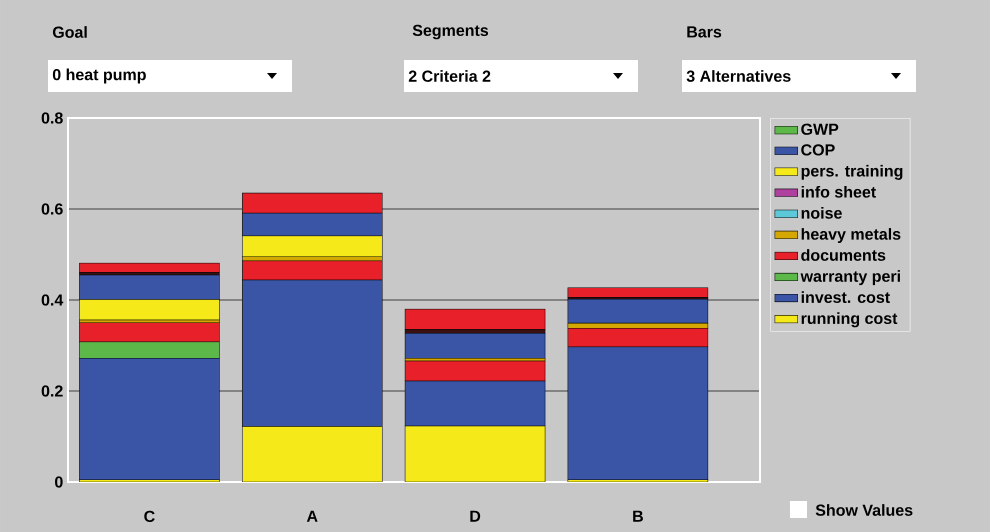  What do you see at coordinates (450, 32) in the screenshot?
I see `text: Segments` at bounding box center [450, 32].